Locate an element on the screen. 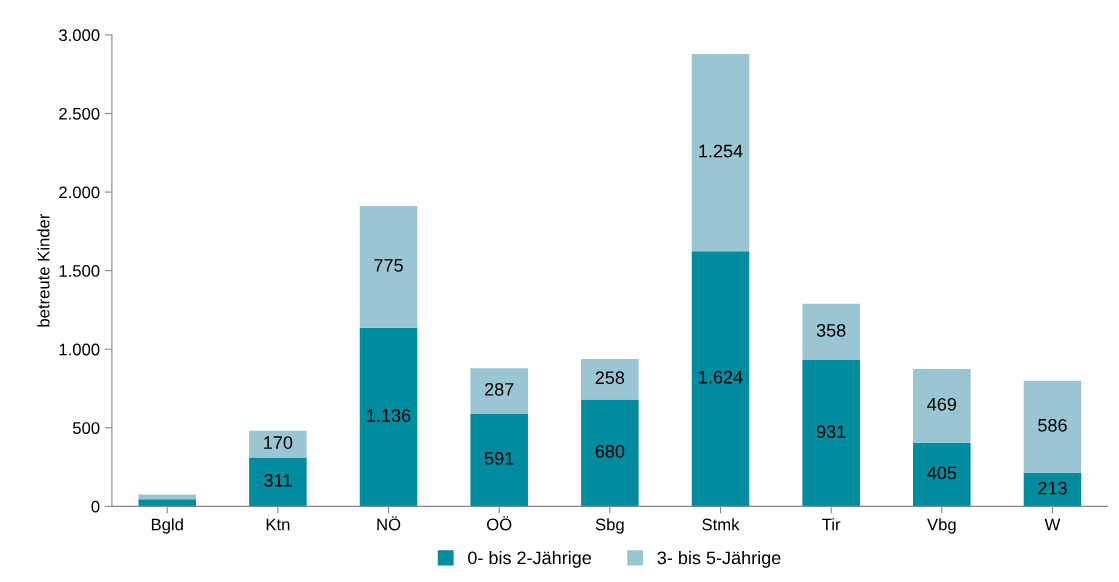  legend-label: 3- bis 5-Jährige is located at coordinates (719, 559).